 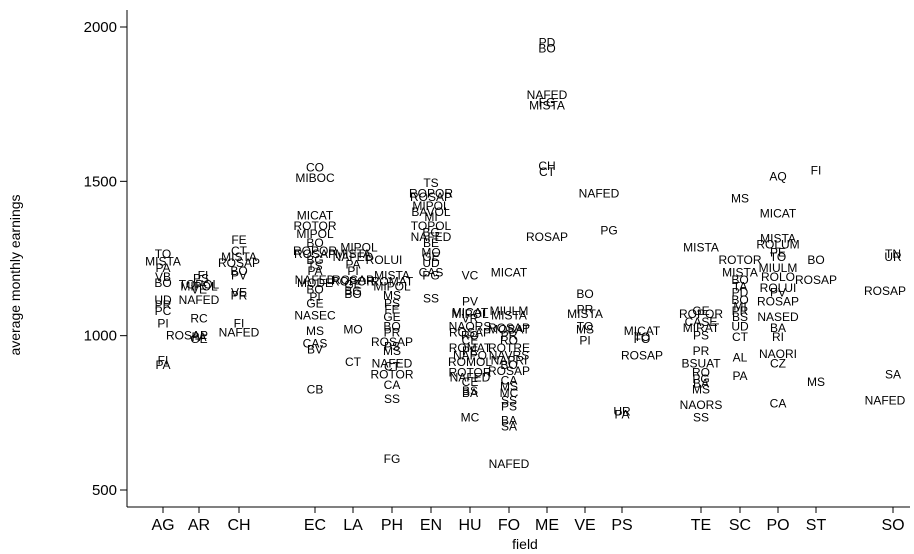 What do you see at coordinates (238, 525) in the screenshot?
I see `x-tick-label: CH` at bounding box center [238, 525].